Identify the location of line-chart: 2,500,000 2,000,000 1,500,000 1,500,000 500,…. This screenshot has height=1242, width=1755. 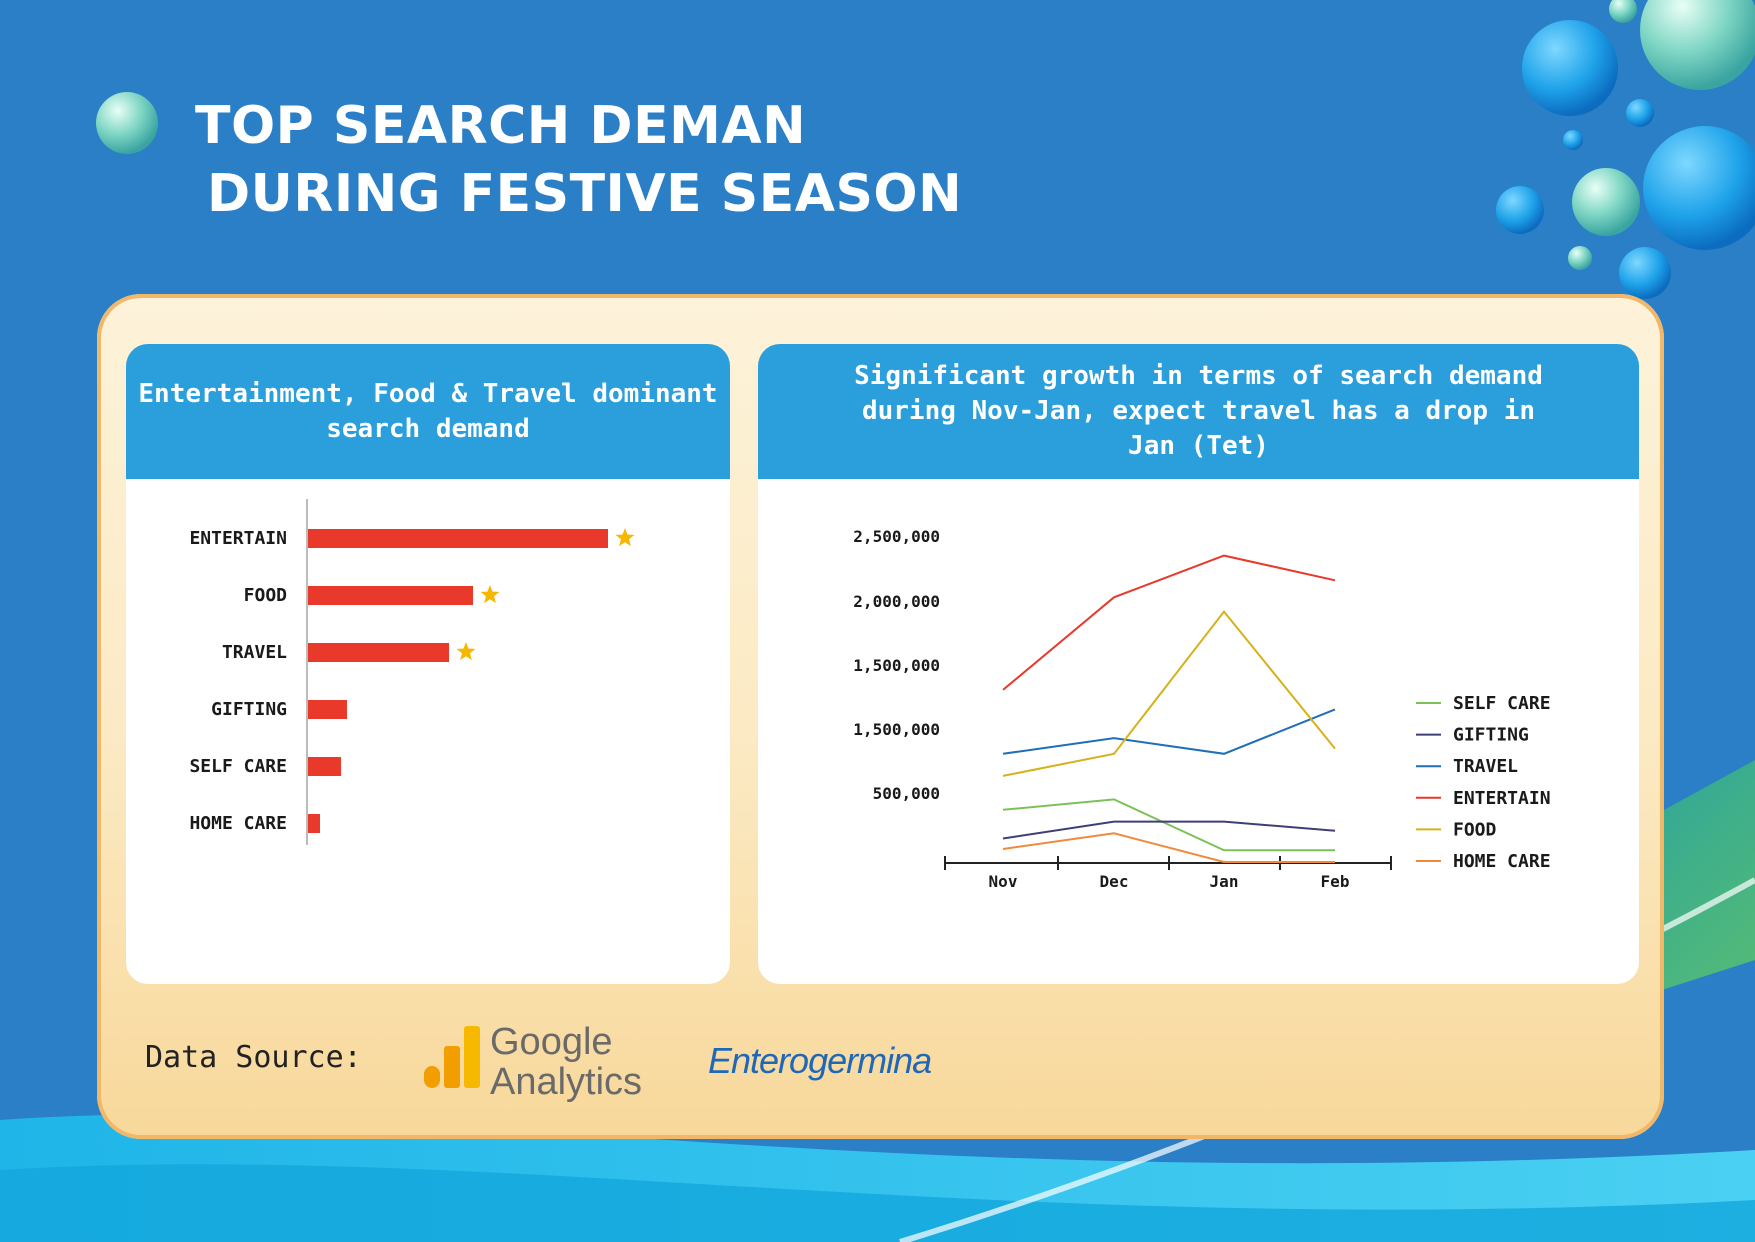
(1202, 709).